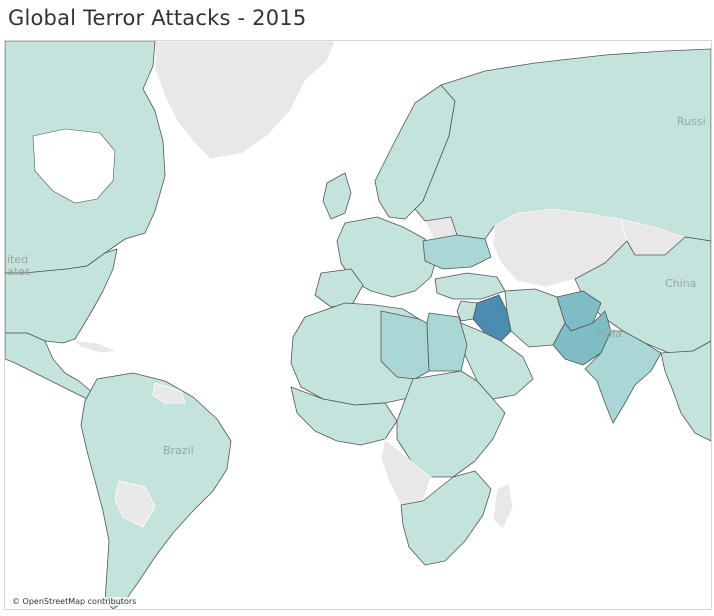 Image resolution: width=714 pixels, height=616 pixels. I want to click on iran, so click(535, 318).